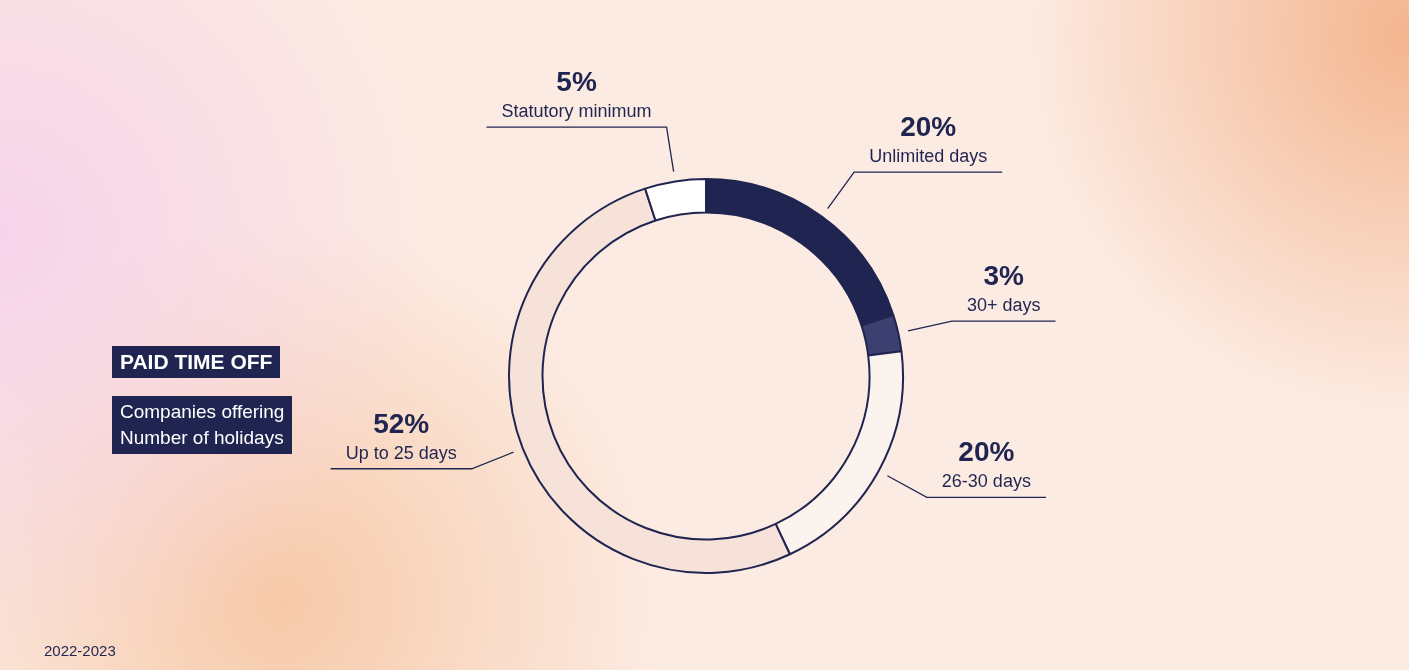 The width and height of the screenshot is (1409, 670). Describe the element at coordinates (1003, 305) in the screenshot. I see `slice-label: 30+ days` at that location.